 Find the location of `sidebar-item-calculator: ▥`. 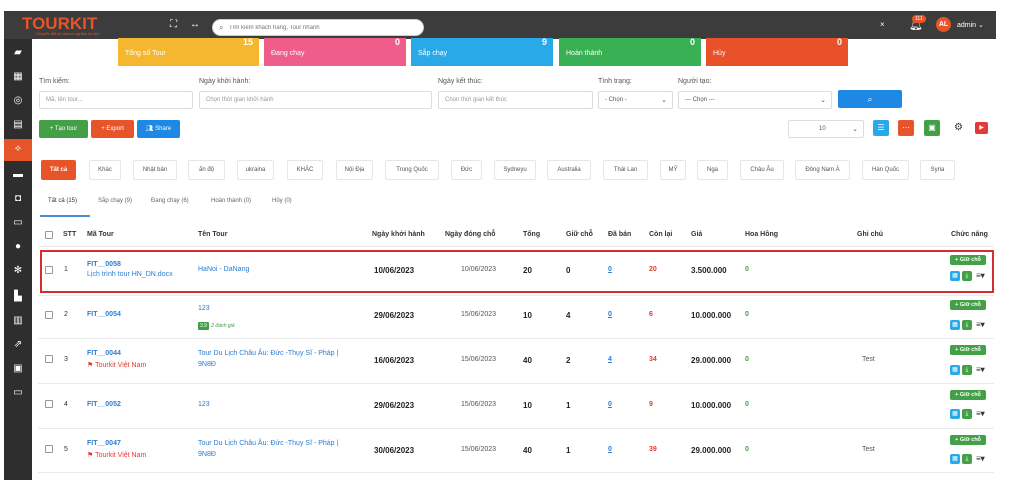

sidebar-item-calculator: ▥ is located at coordinates (18, 321).